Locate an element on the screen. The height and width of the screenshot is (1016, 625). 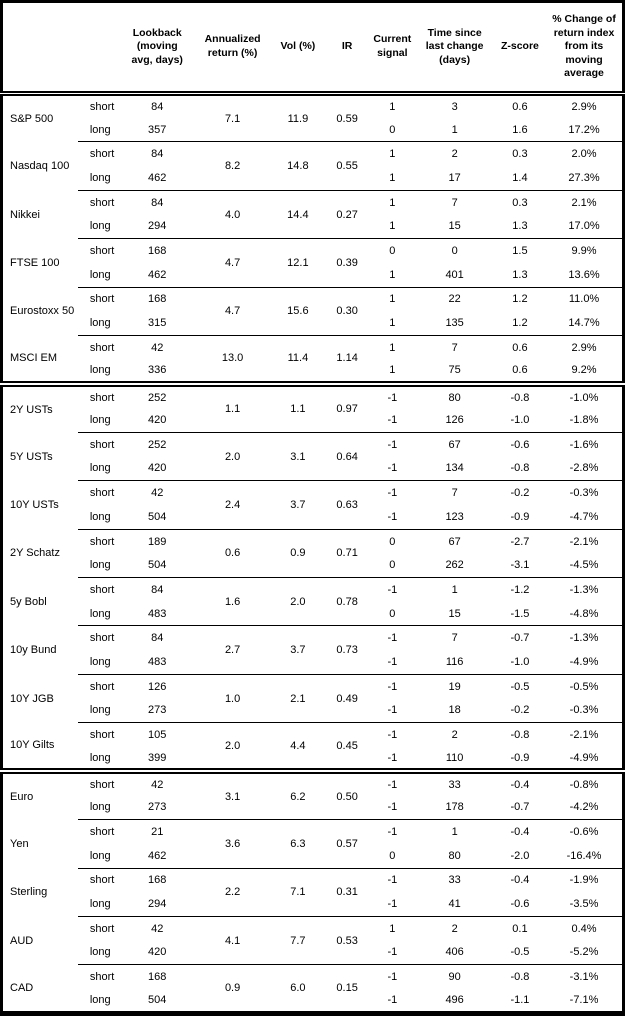
lookback-cell: 483 is located at coordinates (157, 613).